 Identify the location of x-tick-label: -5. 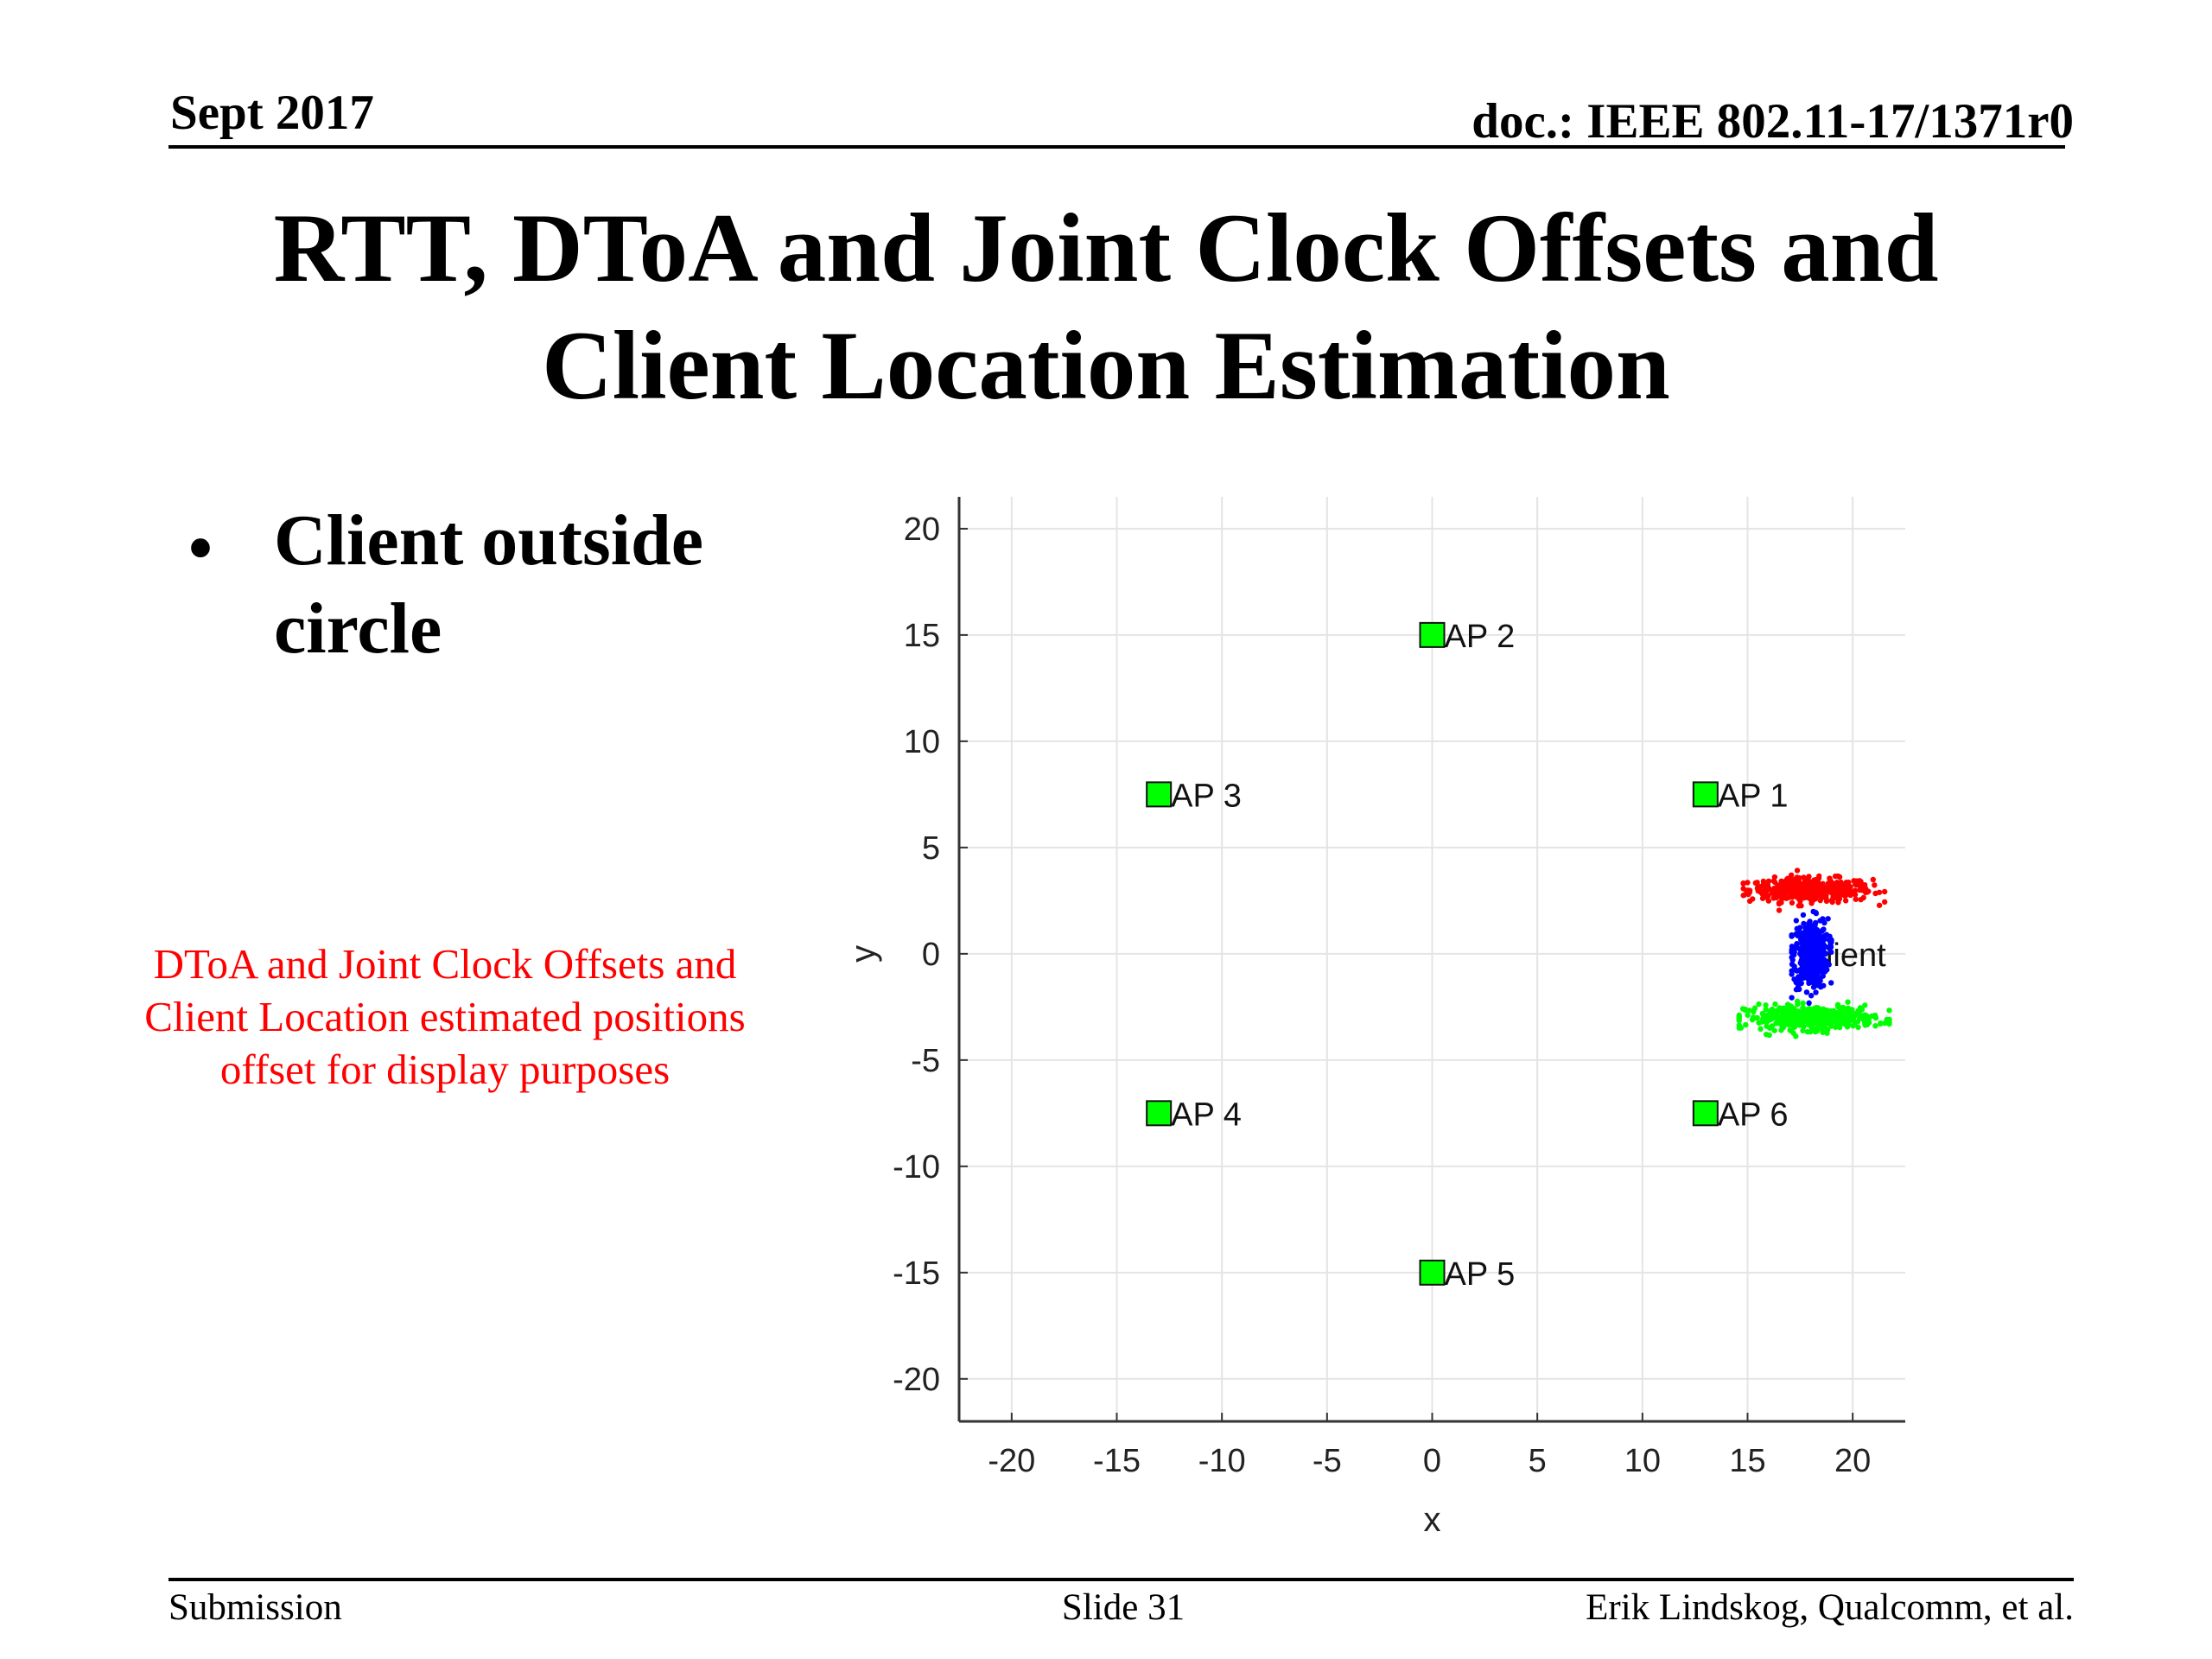
(1327, 1461).